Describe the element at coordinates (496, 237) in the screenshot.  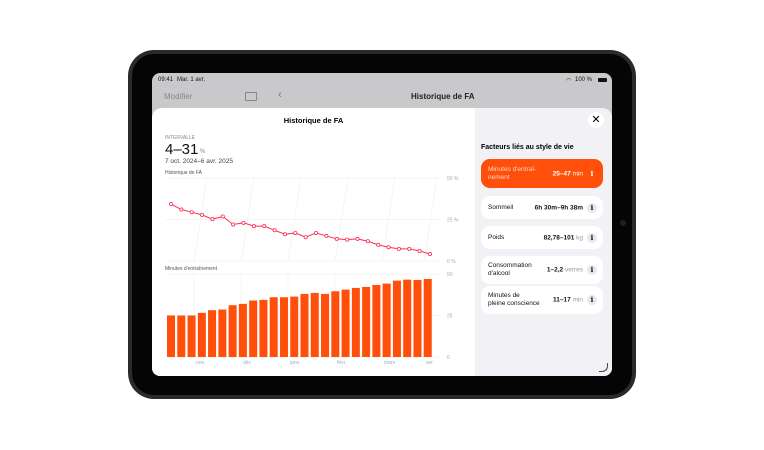
I see `factor-label: Poids` at that location.